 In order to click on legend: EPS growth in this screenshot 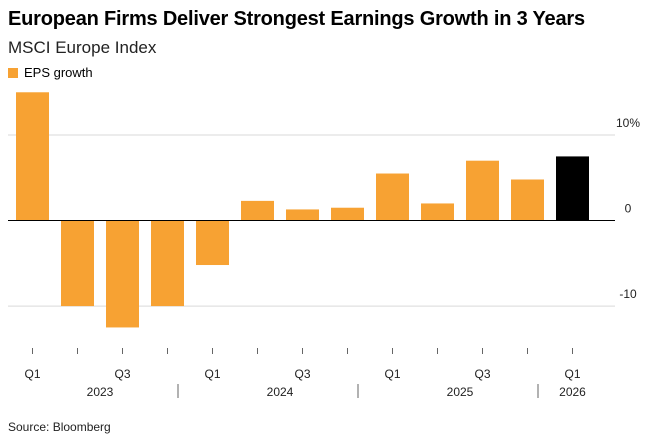, I will do `click(50, 72)`.